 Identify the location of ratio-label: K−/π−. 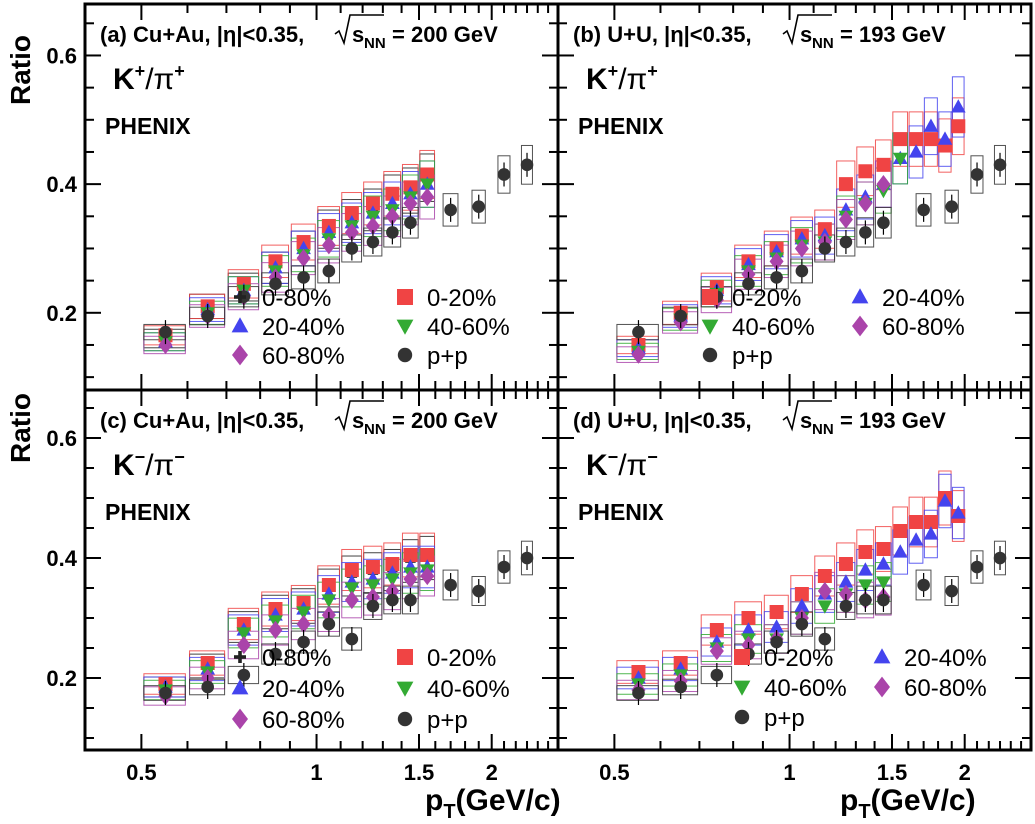
(149, 464).